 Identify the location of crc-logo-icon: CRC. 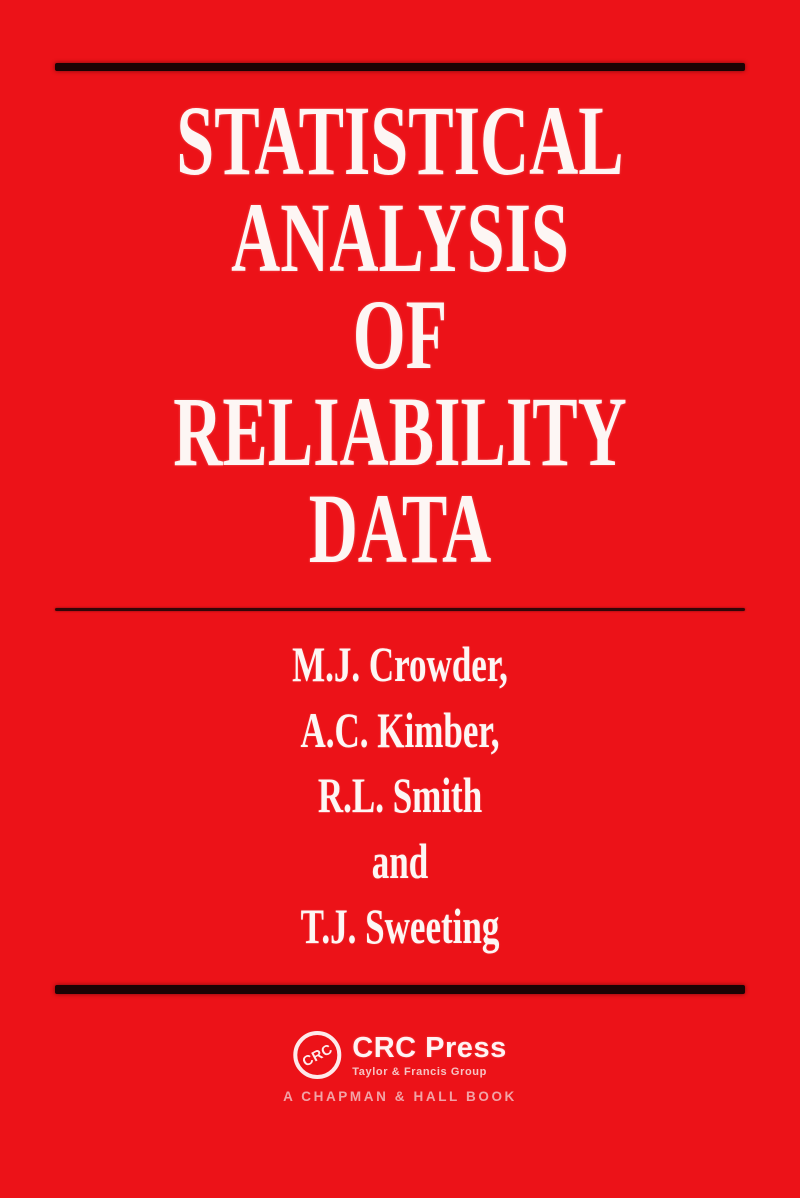
(317, 1055).